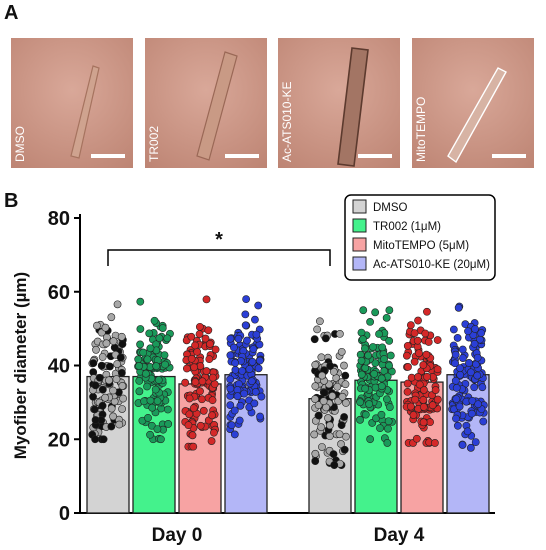 The width and height of the screenshot is (546, 550). I want to click on y-tick-label: 0, so click(64, 514).